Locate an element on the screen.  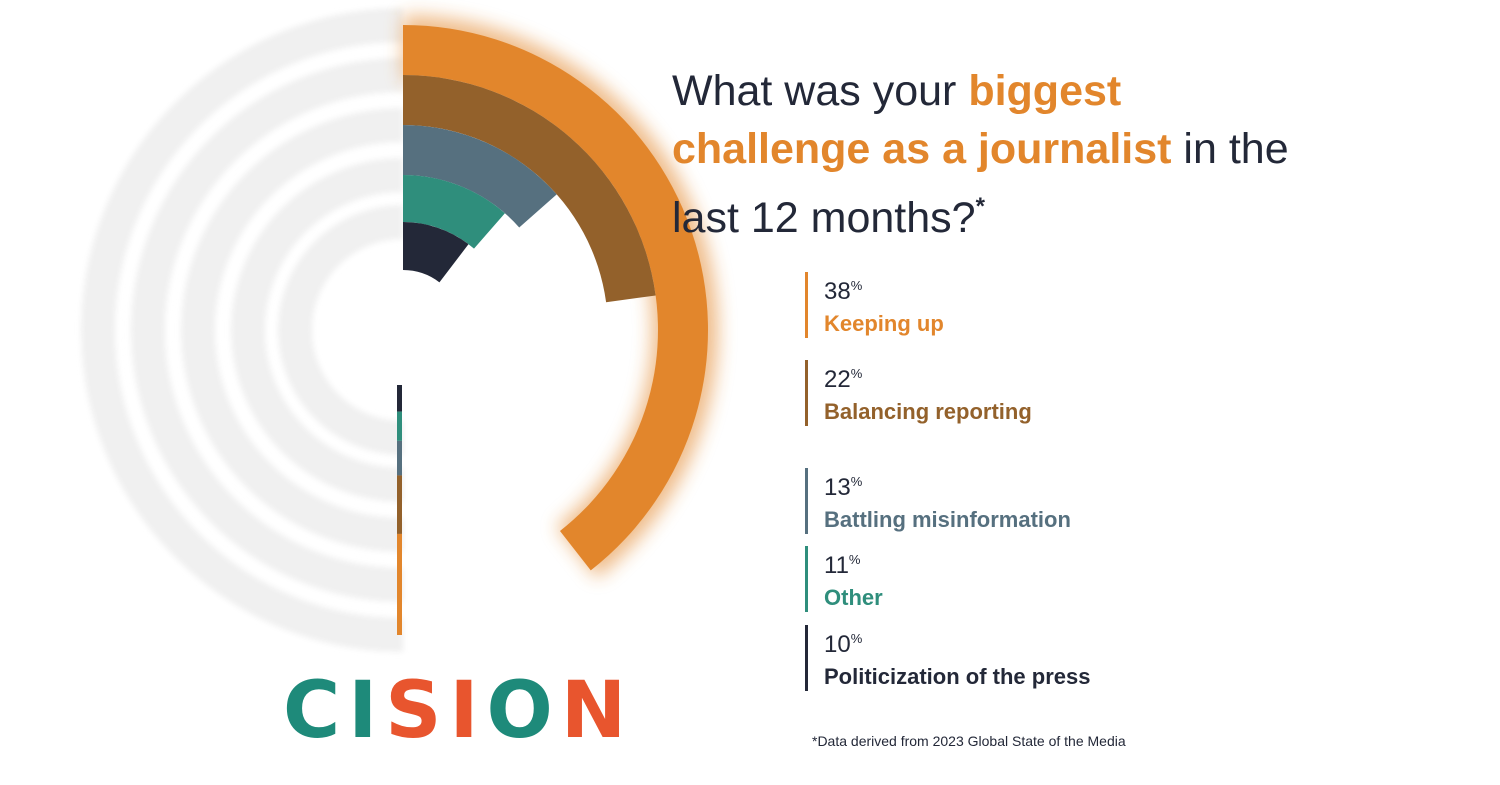
legend-label: Politicization of the press is located at coordinates (957, 676).